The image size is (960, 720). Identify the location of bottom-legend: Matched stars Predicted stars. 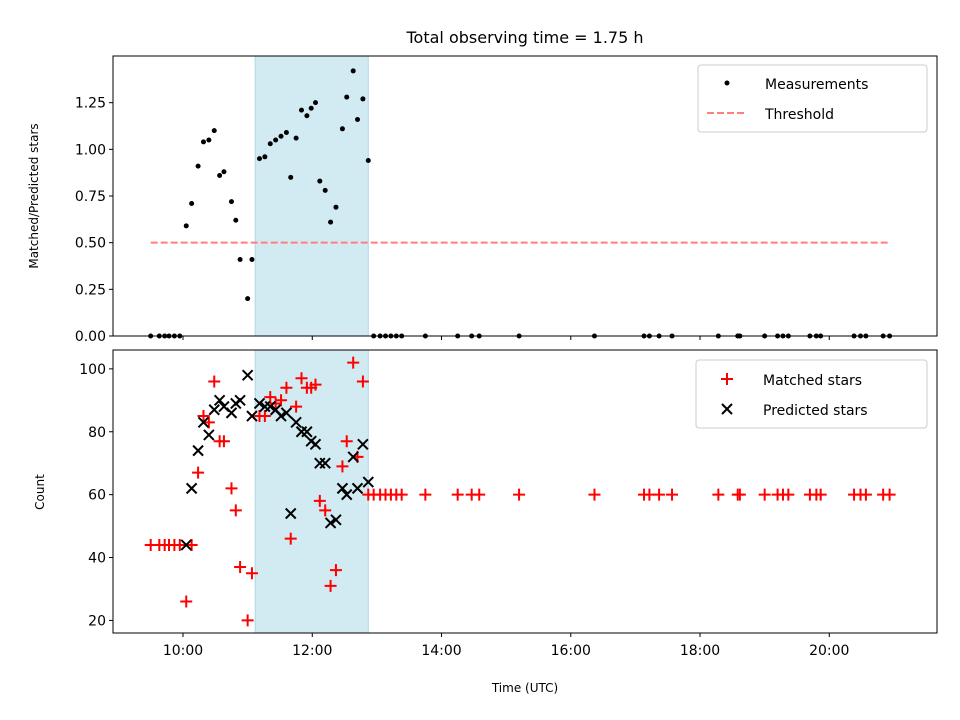
(811, 394).